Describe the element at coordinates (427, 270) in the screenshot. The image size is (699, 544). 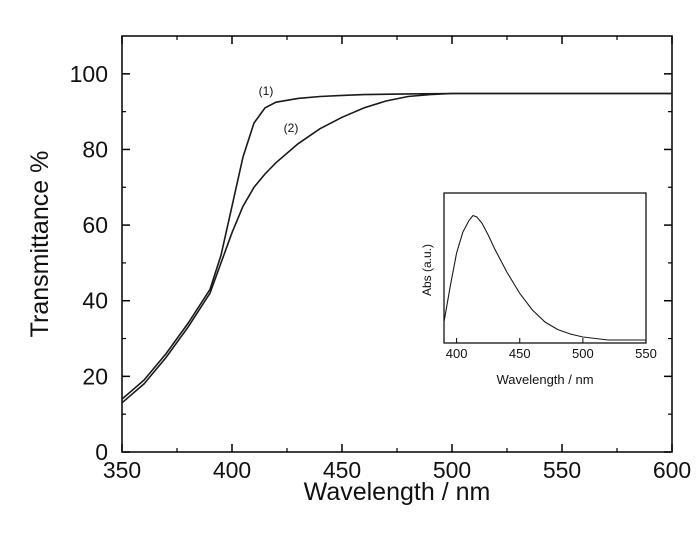
I see `inset-y-axis-label: Abs (a.u.)` at that location.